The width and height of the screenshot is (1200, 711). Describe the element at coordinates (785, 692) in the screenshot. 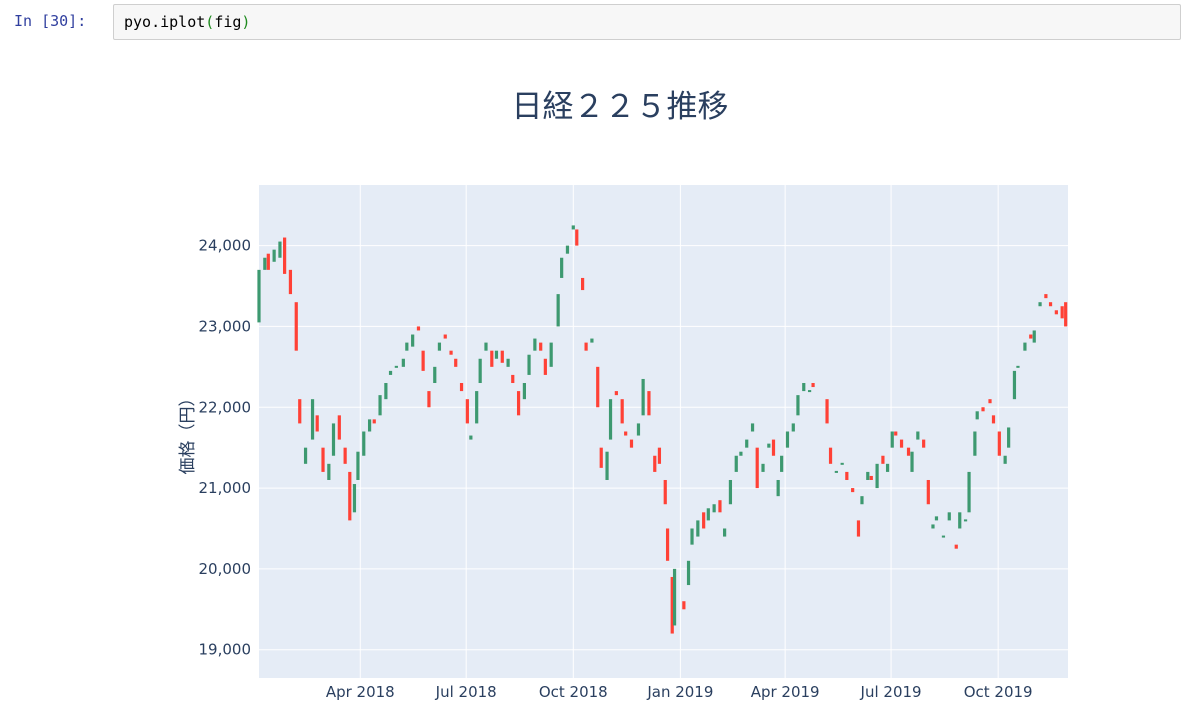

I see `x-tick-label: Apr 2019` at that location.